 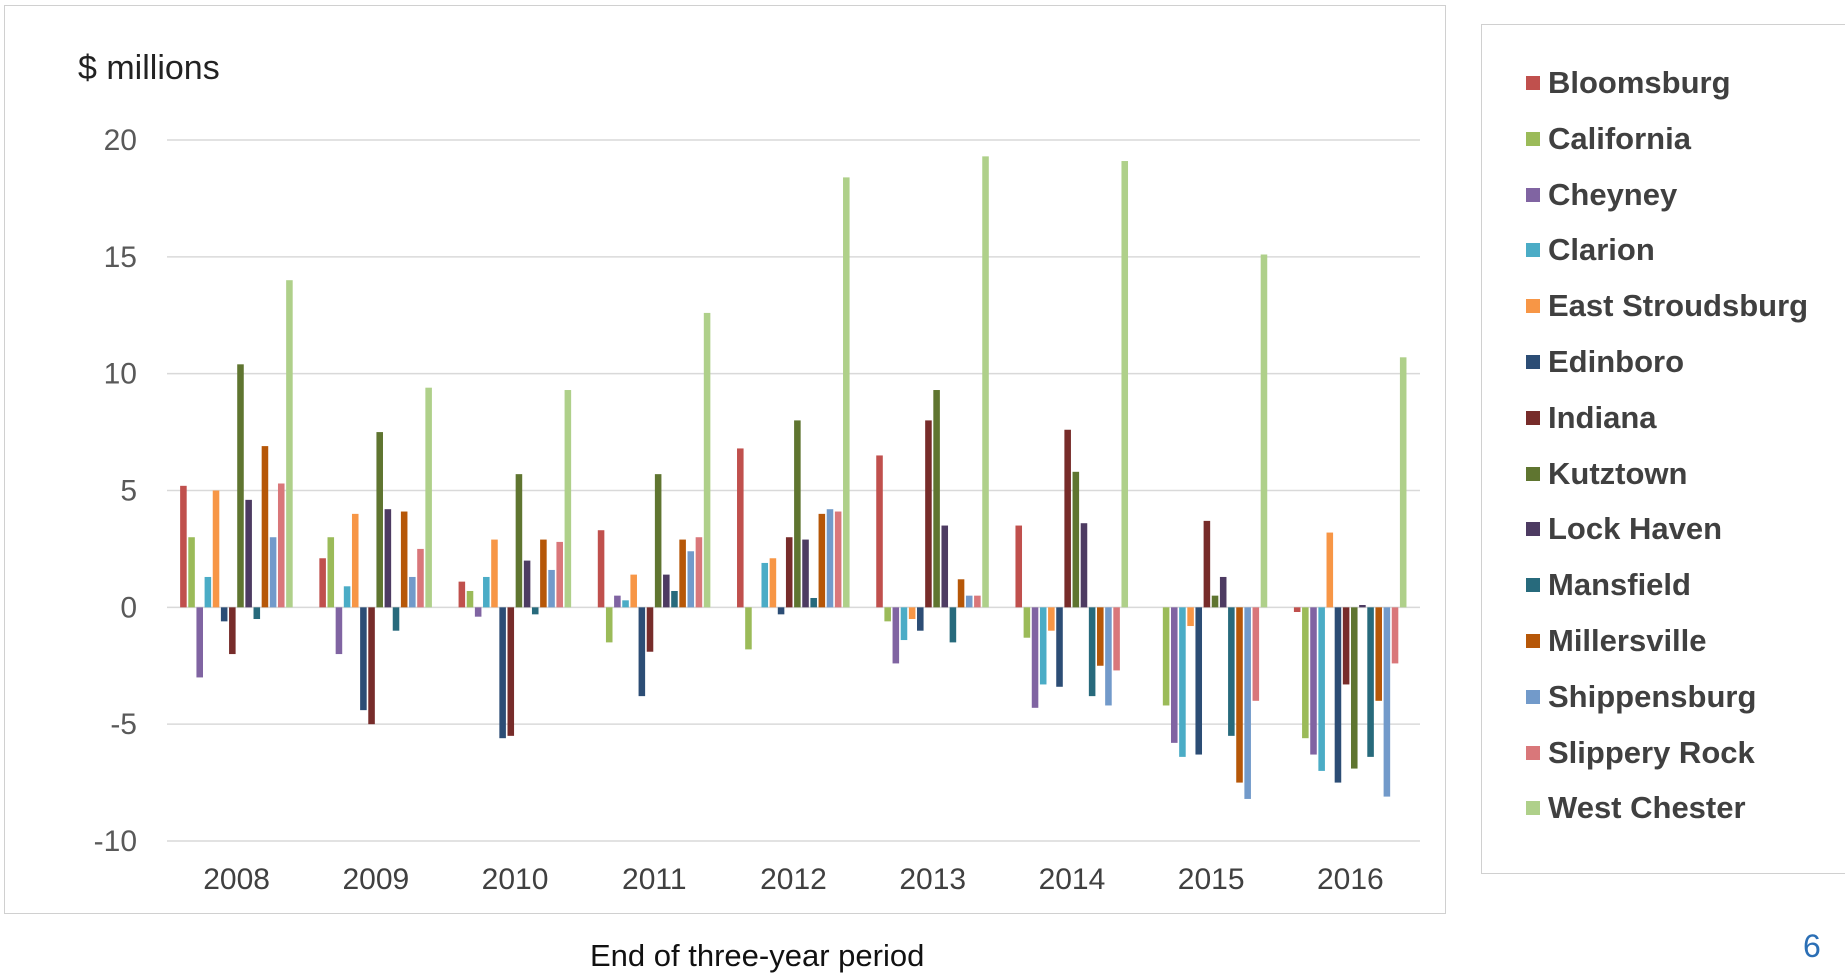 I want to click on legend-item: Kutztown, so click(x=1606, y=474).